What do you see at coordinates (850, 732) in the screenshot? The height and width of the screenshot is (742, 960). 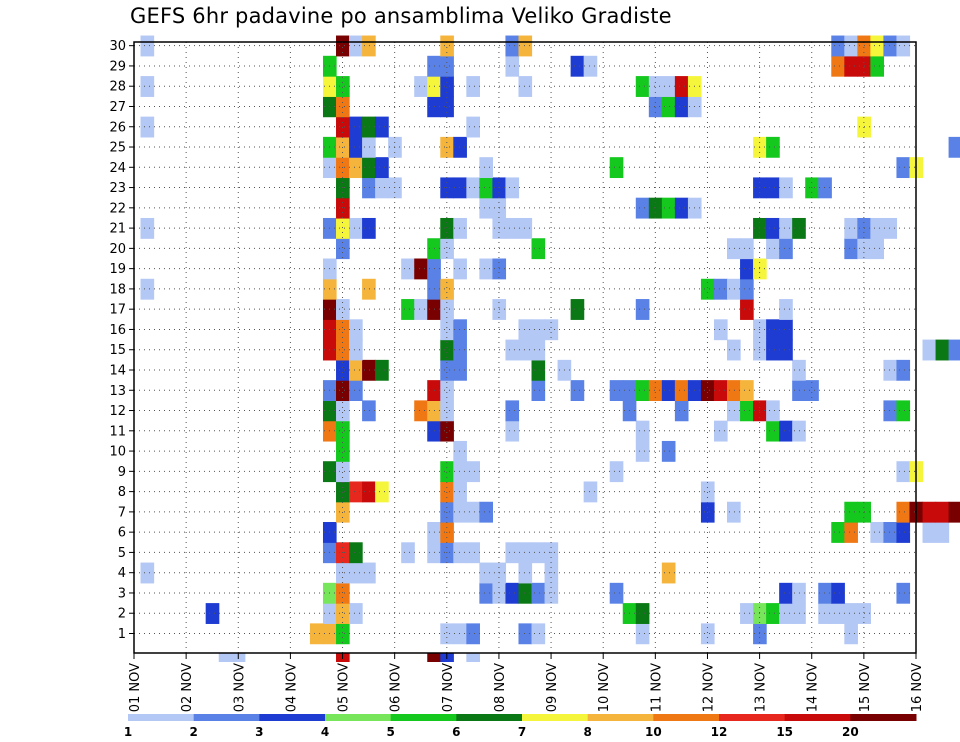 I see `legend-label: 20` at bounding box center [850, 732].